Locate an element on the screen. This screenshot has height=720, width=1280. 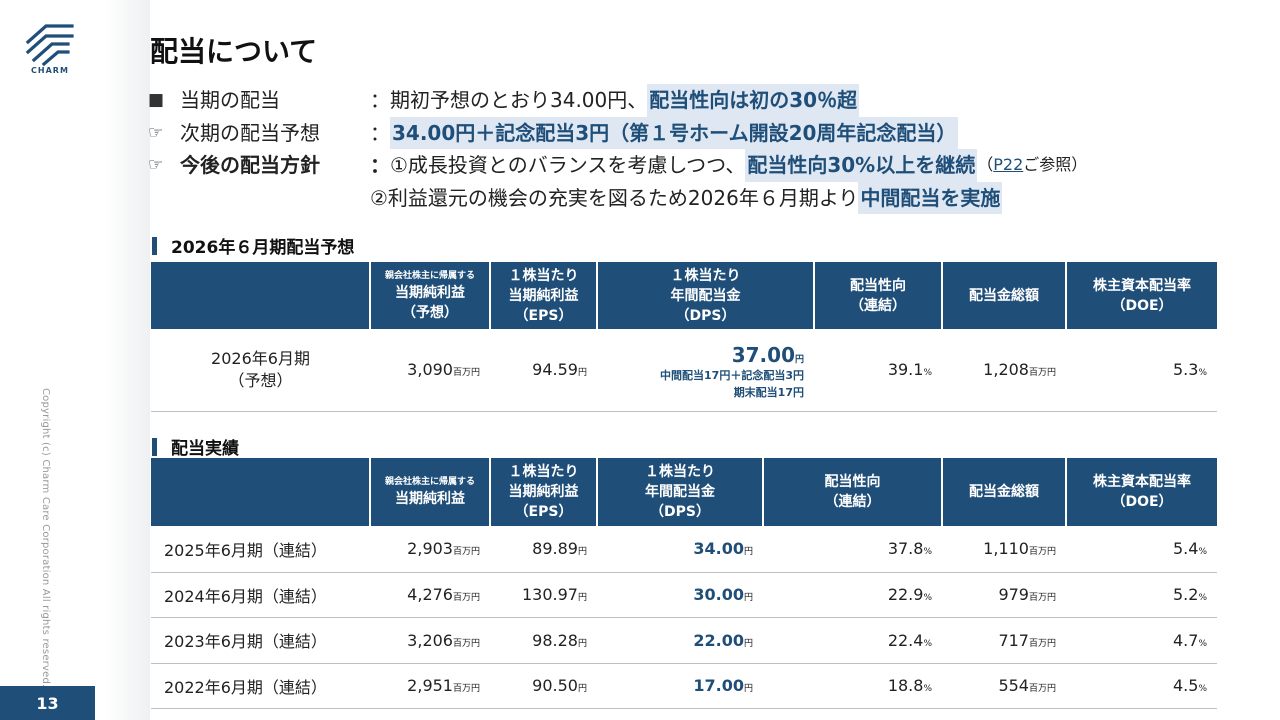
bullet-label: 当期の配当 is located at coordinates (230, 100).